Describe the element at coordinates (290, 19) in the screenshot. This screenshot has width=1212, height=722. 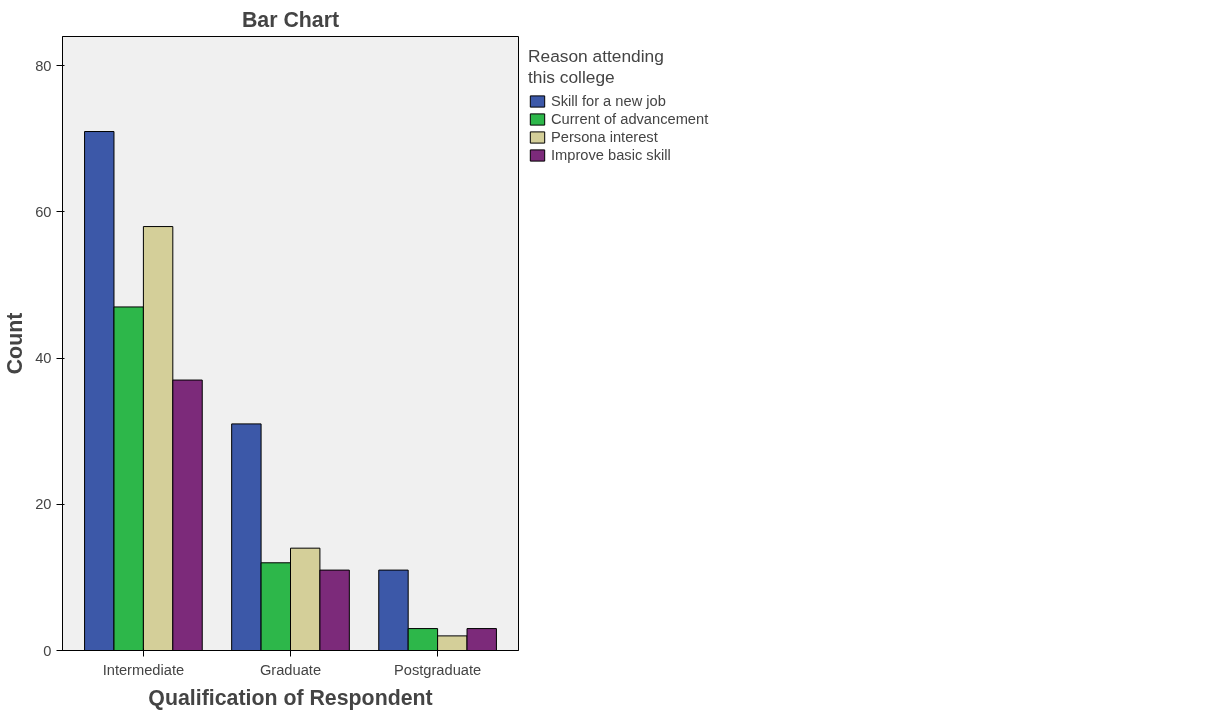
I see `chart-title: Bar Chart` at that location.